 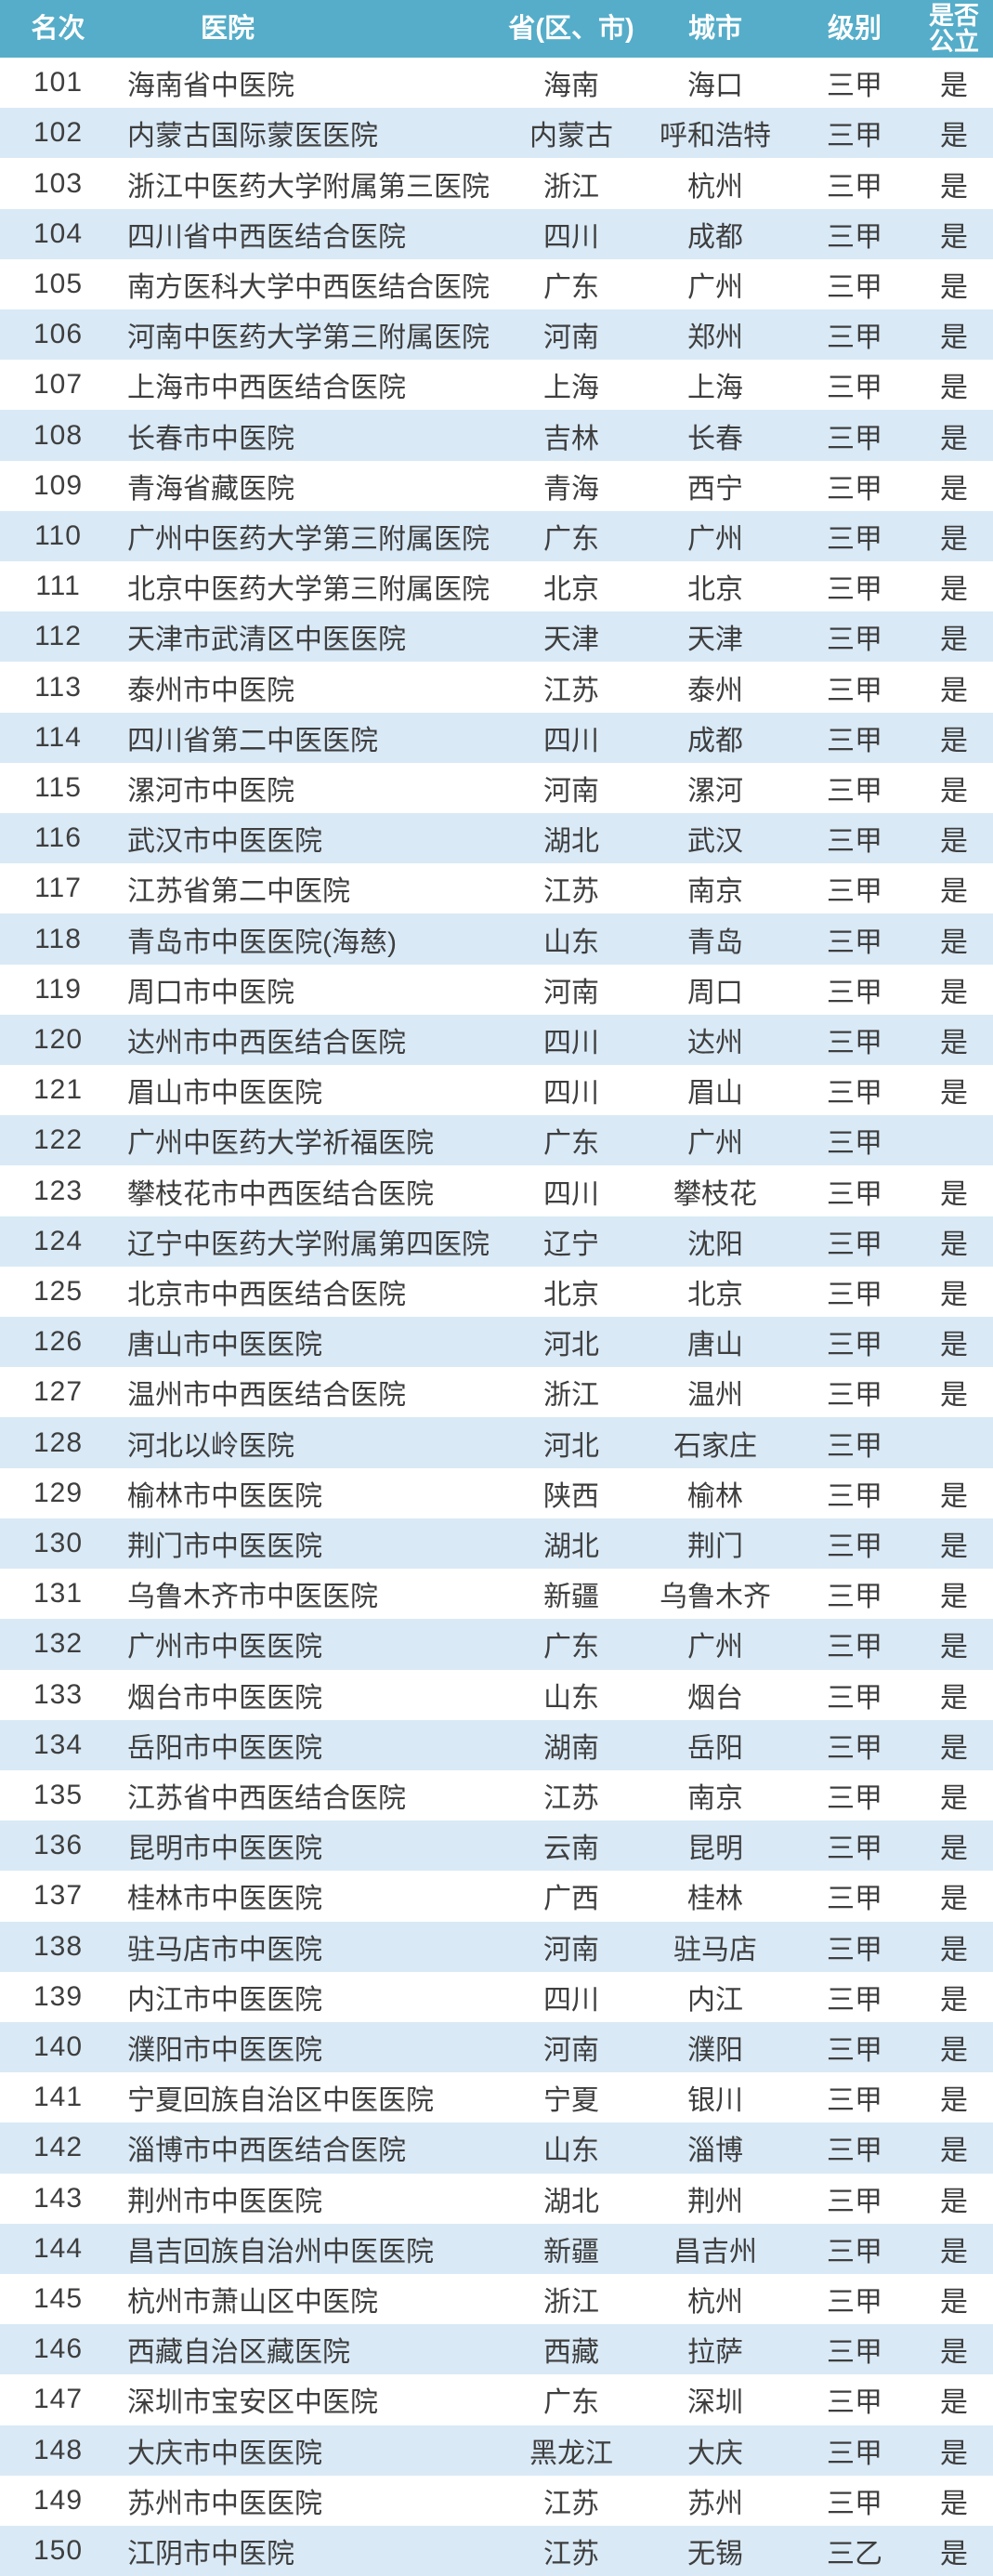 What do you see at coordinates (266, 1294) in the screenshot?
I see `cell-hospital: 北京市中西医结合医院` at bounding box center [266, 1294].